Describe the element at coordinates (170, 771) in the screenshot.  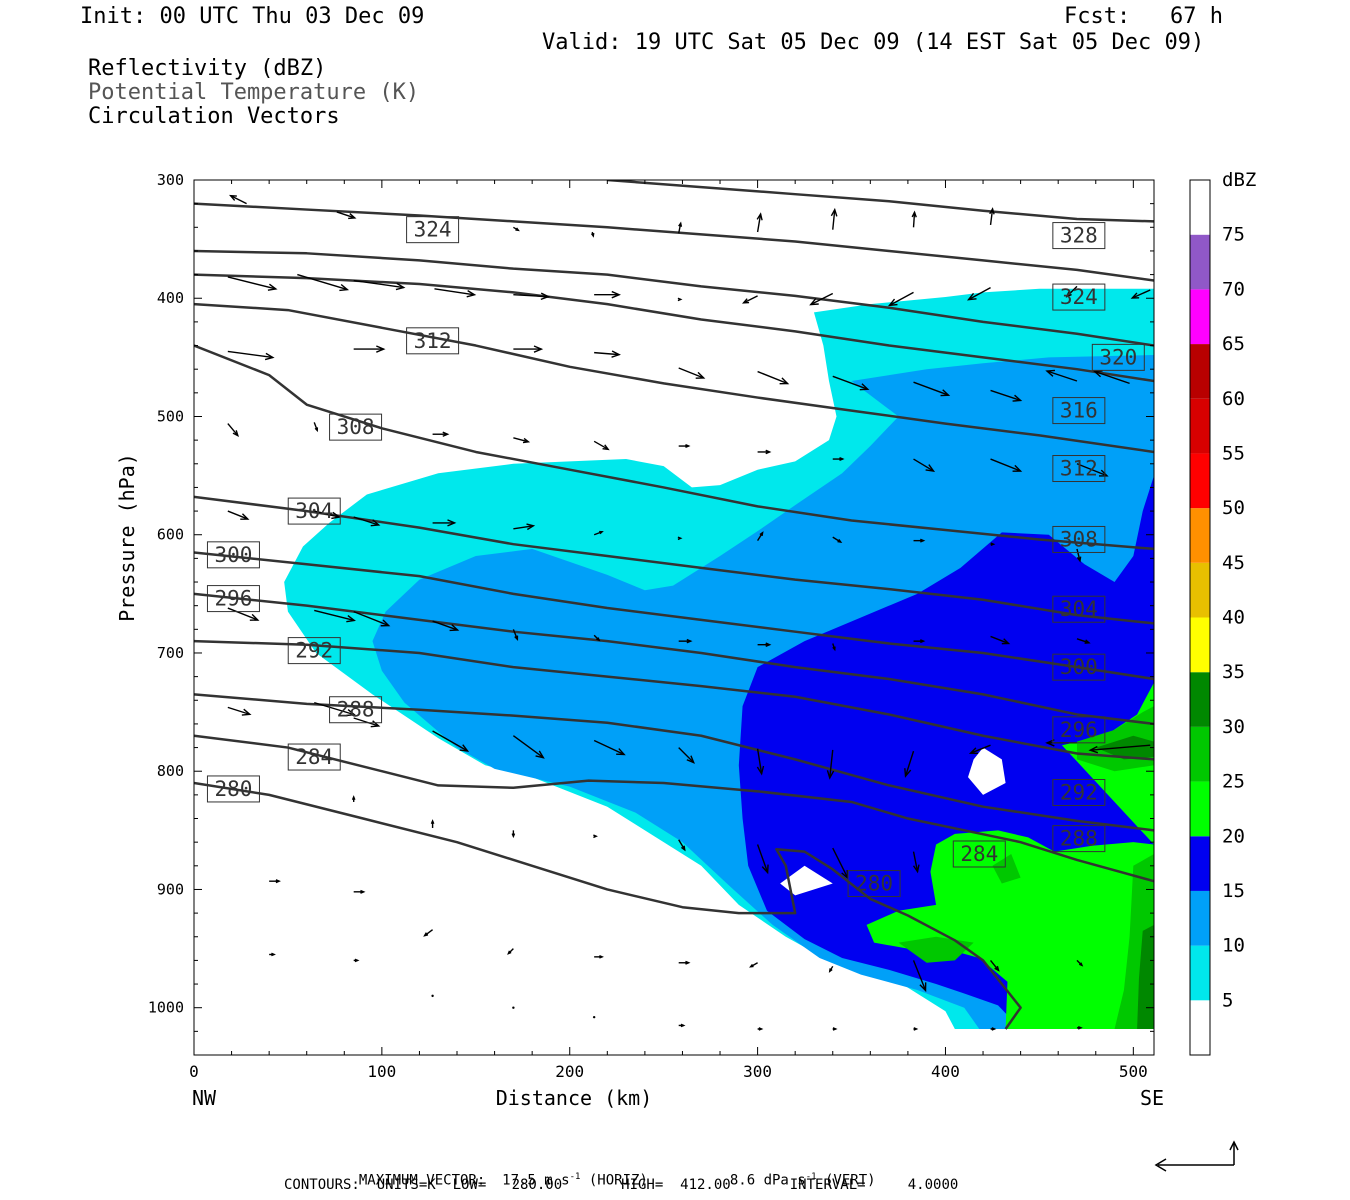
I see `y-tick-label: 800` at that location.